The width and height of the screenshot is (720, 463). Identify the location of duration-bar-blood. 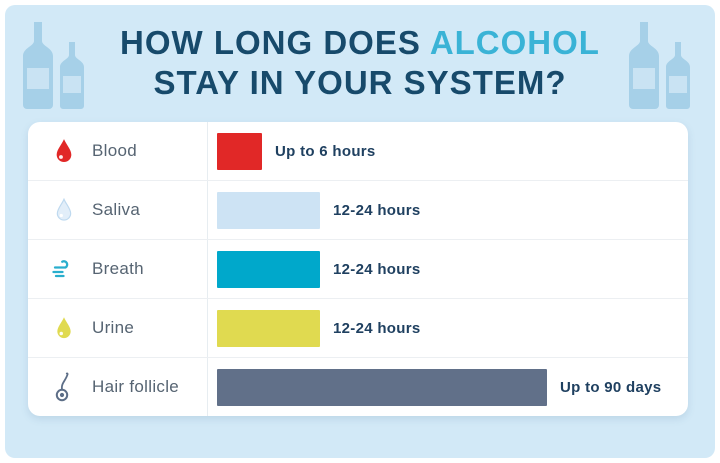
(239, 151).